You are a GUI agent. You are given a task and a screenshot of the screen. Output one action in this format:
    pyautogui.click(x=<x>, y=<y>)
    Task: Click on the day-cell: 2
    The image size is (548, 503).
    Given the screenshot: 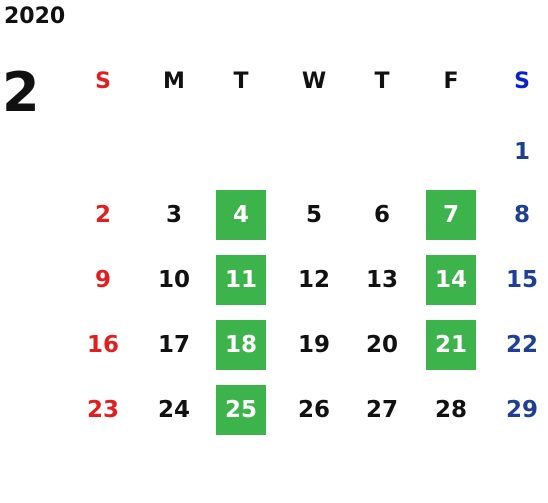 What is the action you would take?
    pyautogui.click(x=102, y=215)
    